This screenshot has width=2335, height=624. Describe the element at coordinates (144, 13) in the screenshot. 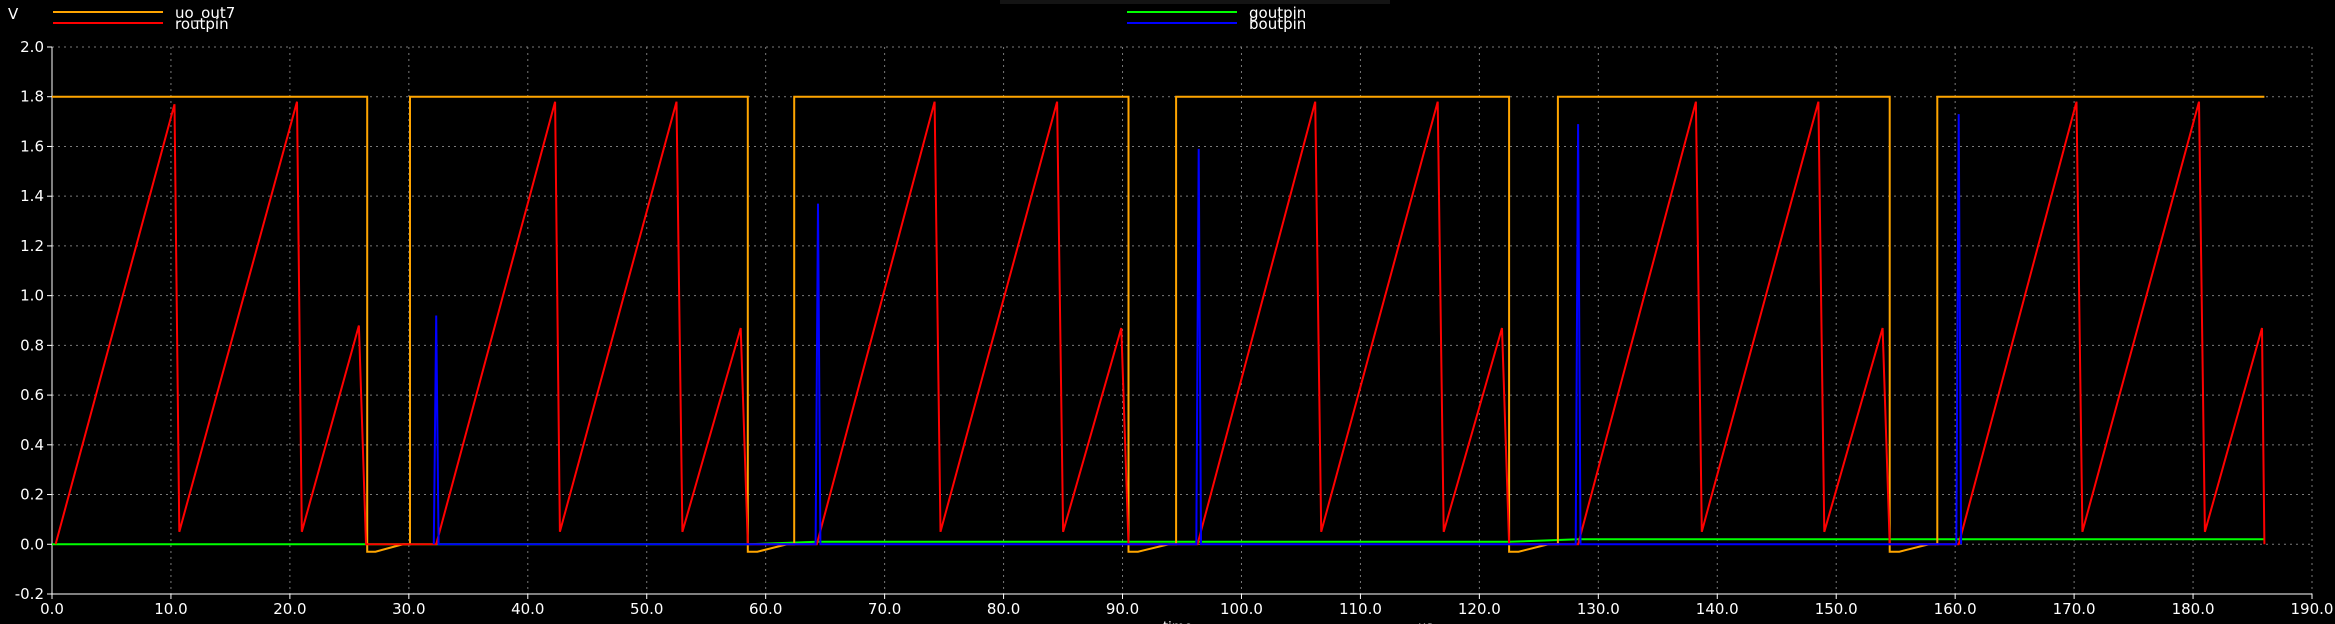

I see `legend-item-uo_out7: uo_out7` at that location.